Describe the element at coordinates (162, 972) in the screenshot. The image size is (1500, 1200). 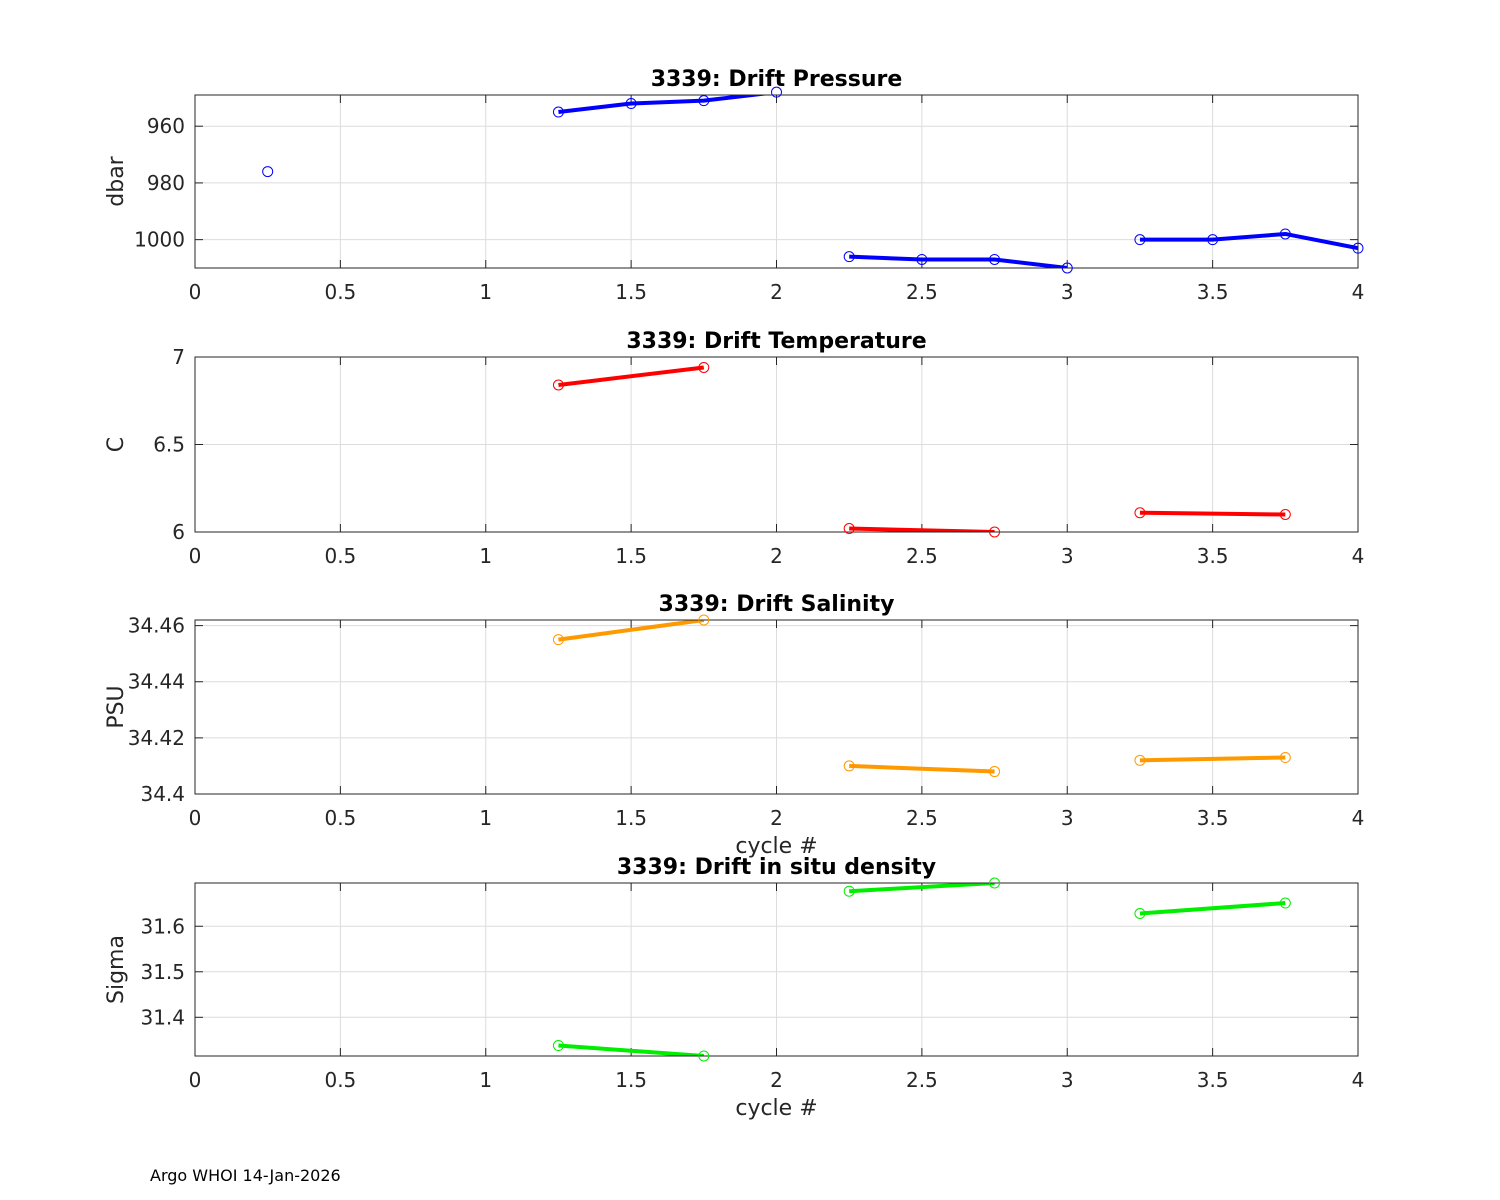
I see `y-tick-label: 31.5` at that location.